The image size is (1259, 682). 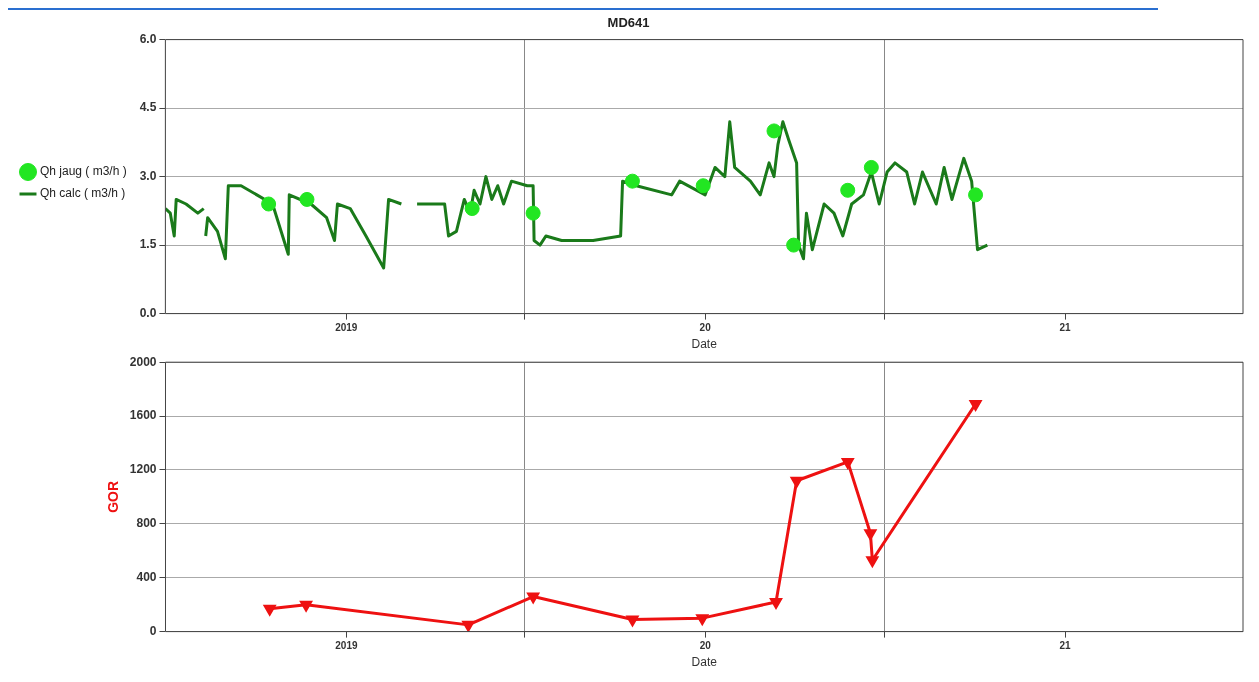 I want to click on y-tick-label: 1.5, so click(x=148, y=244).